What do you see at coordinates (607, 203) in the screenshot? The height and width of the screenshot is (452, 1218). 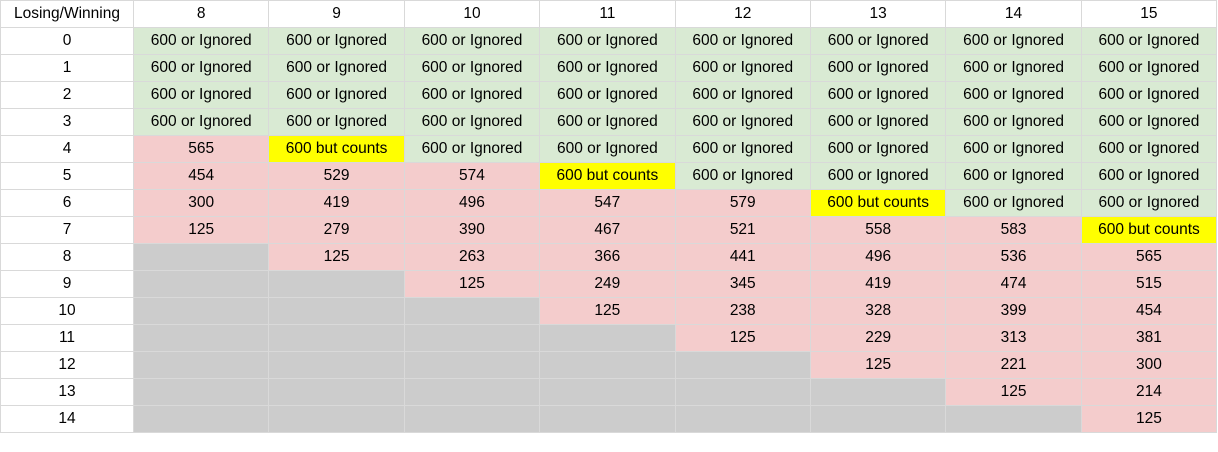 I see `table-cell: 547` at bounding box center [607, 203].